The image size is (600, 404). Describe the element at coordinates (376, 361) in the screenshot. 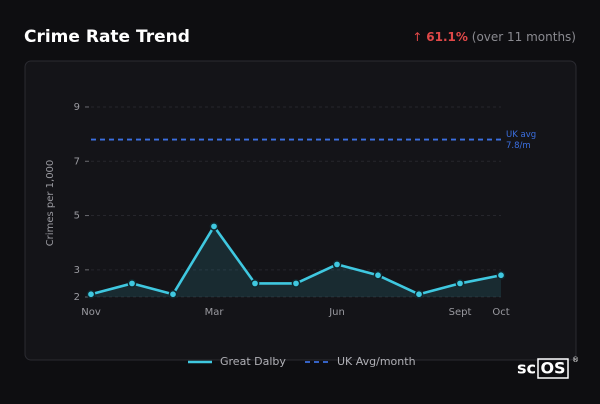

I see `legend-label: UK Avg/month` at that location.